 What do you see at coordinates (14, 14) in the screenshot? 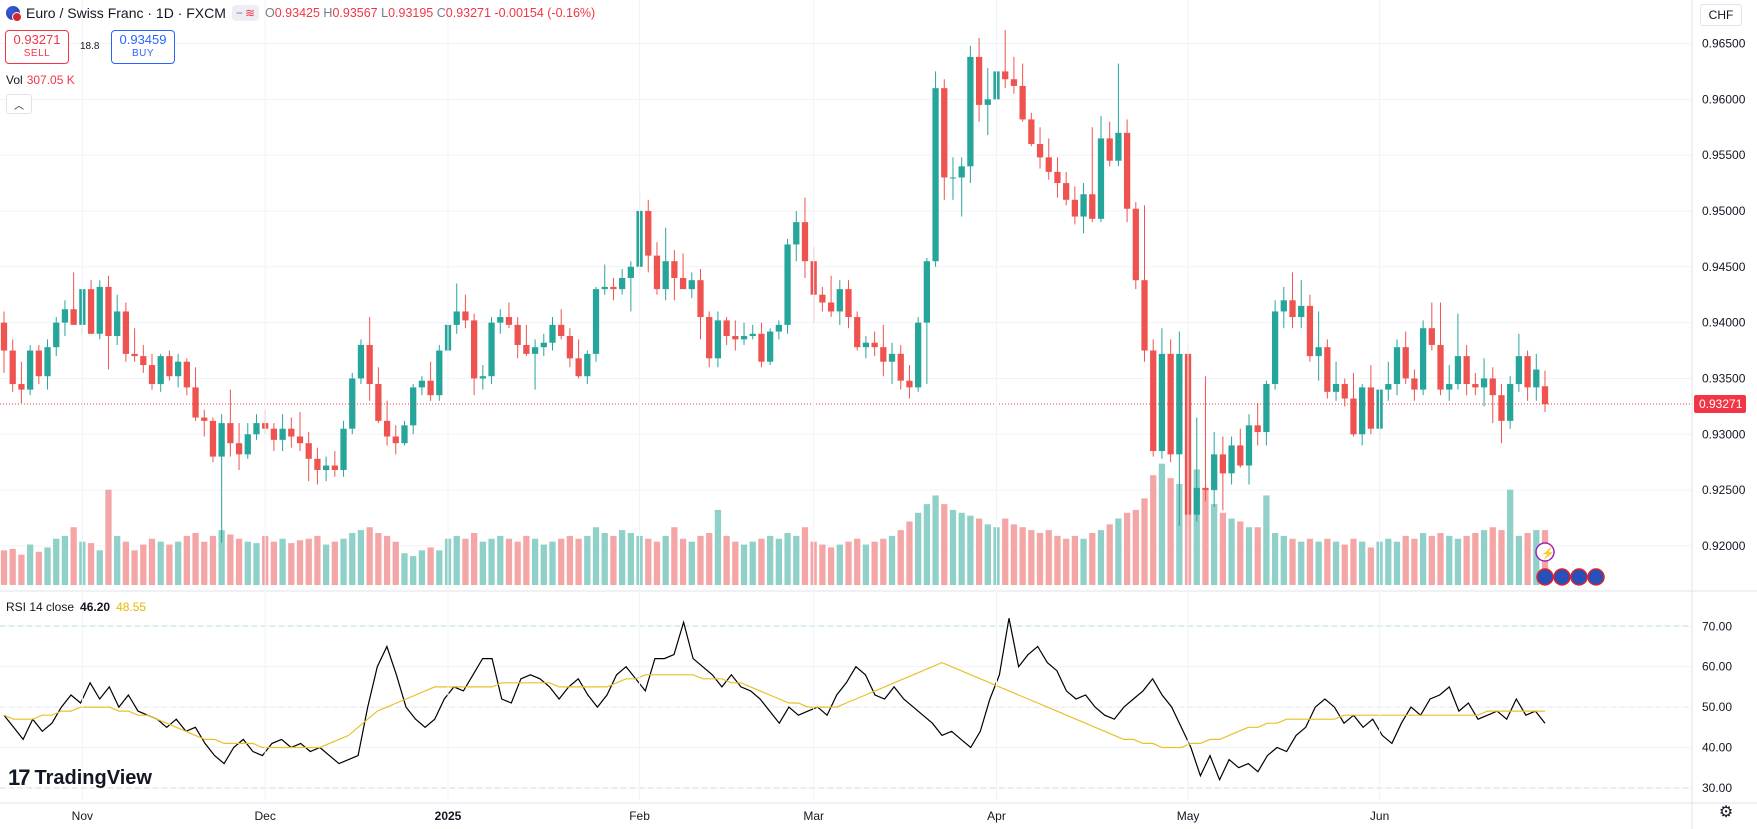
I see `currency-flag-icon` at bounding box center [14, 14].